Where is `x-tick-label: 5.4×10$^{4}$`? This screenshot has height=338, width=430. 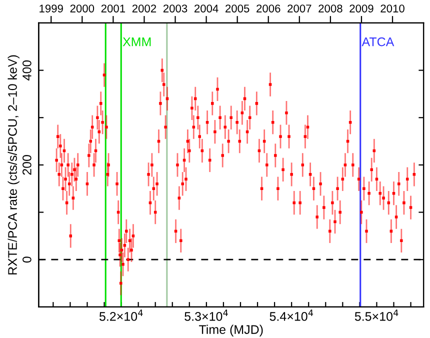
x-tick-label: 5.4×10$^{4}$ is located at coordinates (292, 315).